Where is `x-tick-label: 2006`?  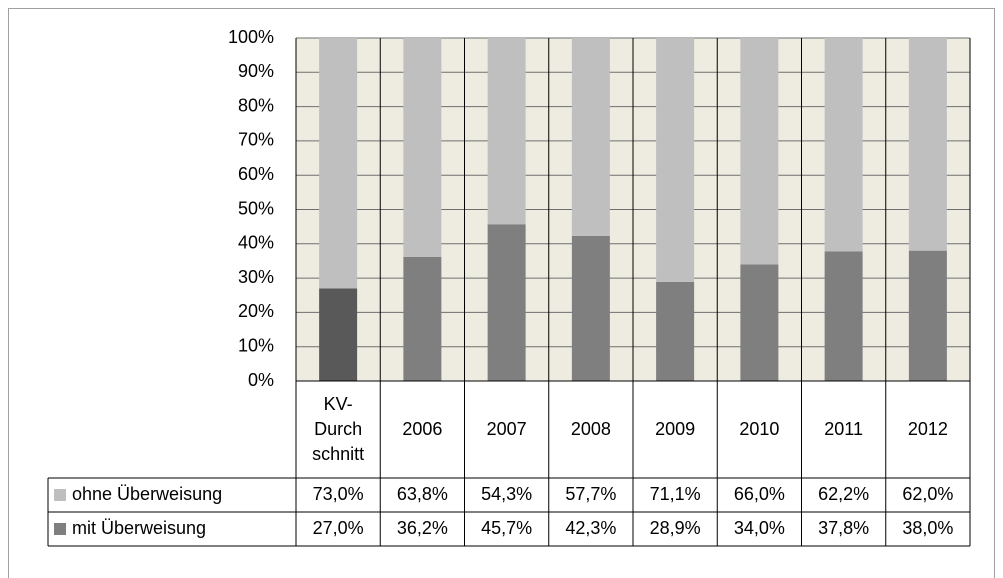 x-tick-label: 2006 is located at coordinates (422, 429).